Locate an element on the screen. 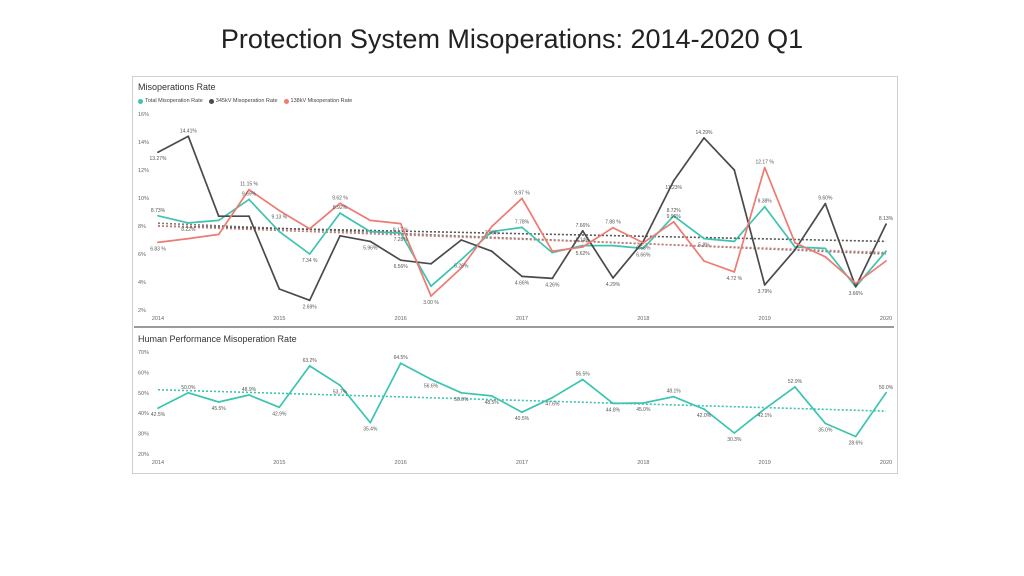 Image resolution: width=1024 pixels, height=576 pixels. data-label: 13.27% is located at coordinates (159, 159).